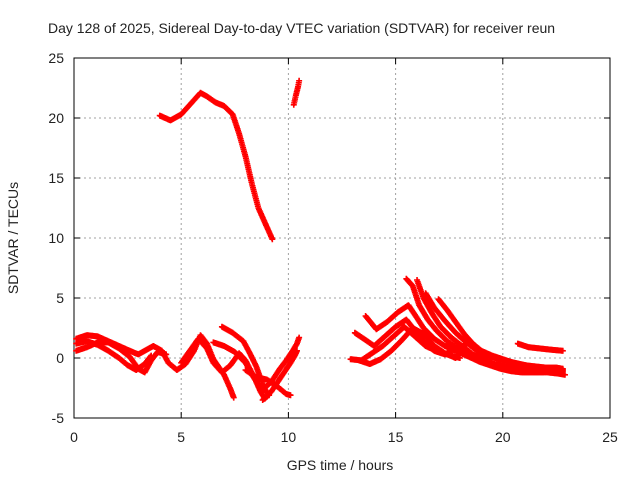 The width and height of the screenshot is (640, 480). I want to click on y-tick-label: -5, so click(58, 418).